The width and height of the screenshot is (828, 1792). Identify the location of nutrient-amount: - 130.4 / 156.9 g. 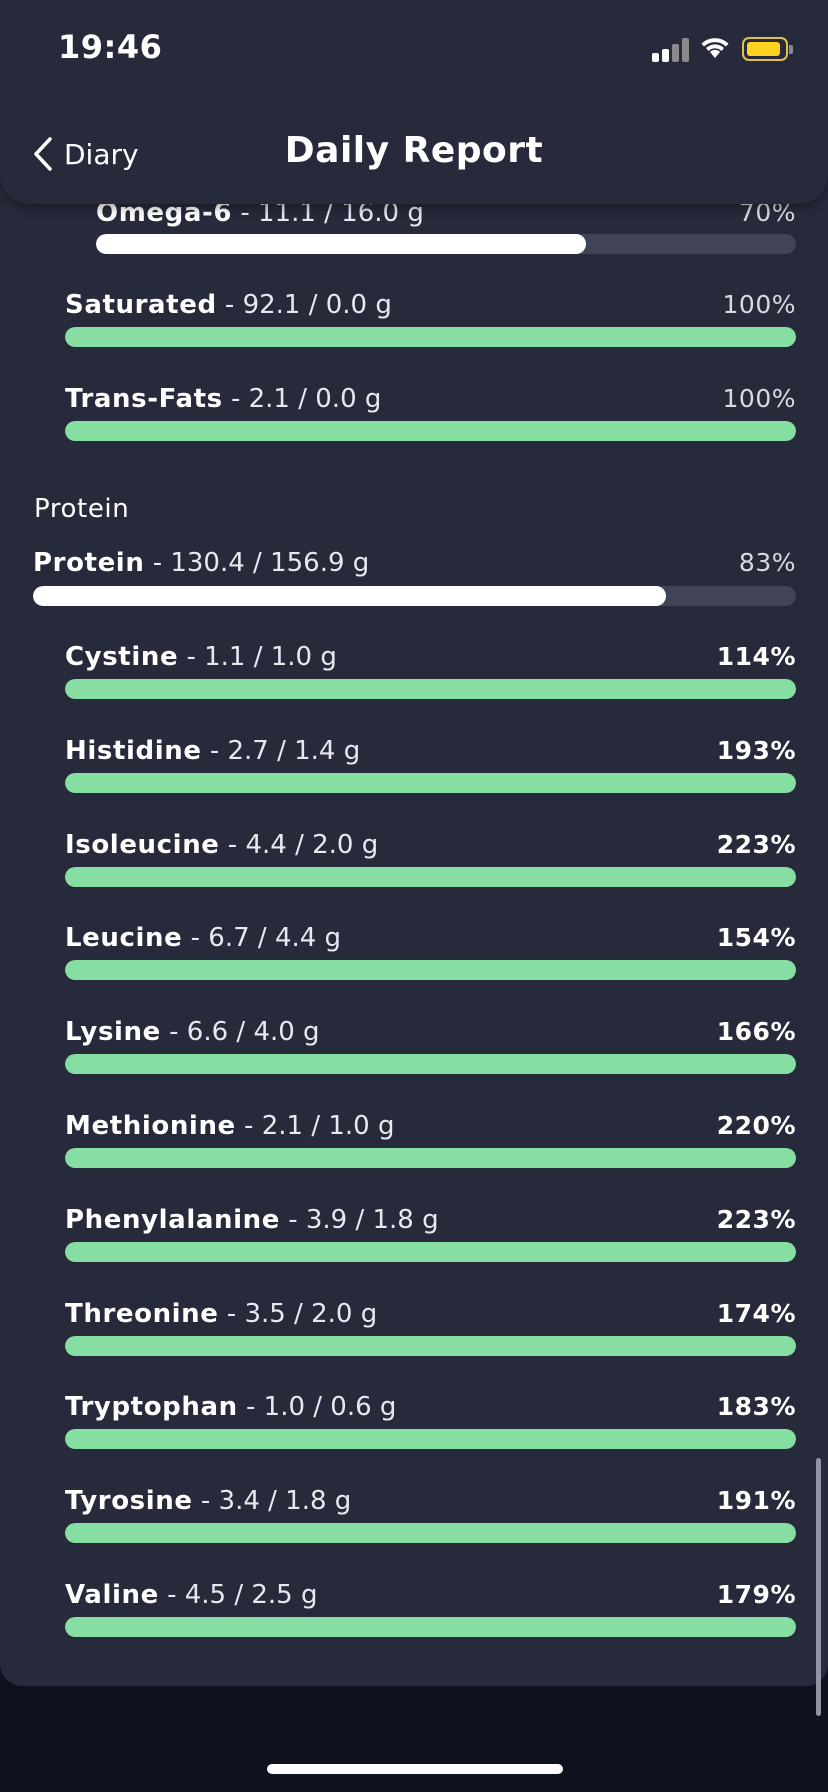
(257, 563).